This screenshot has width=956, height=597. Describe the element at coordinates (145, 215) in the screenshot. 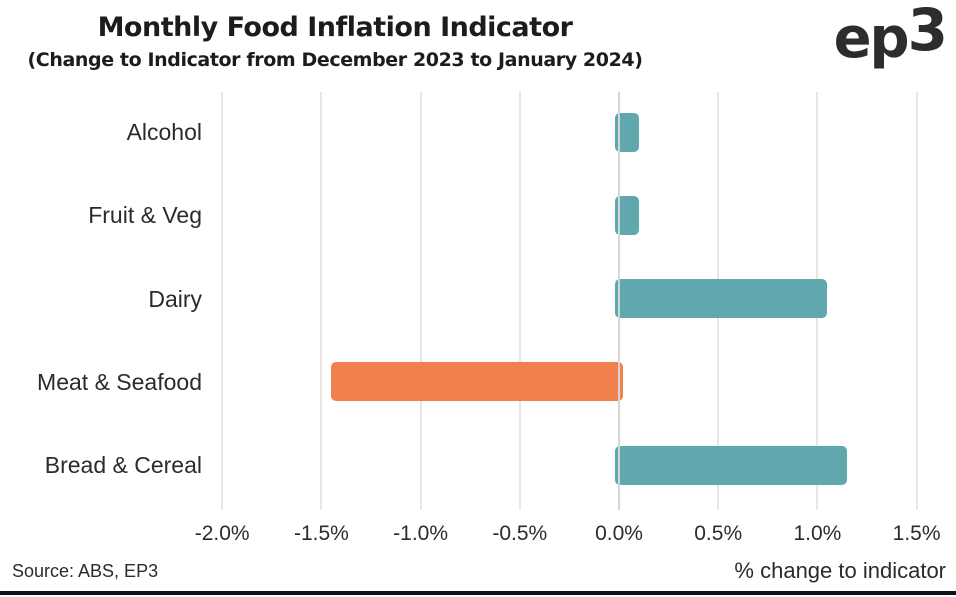

I see `category-label-fruit-veg: Fruit & Veg` at that location.